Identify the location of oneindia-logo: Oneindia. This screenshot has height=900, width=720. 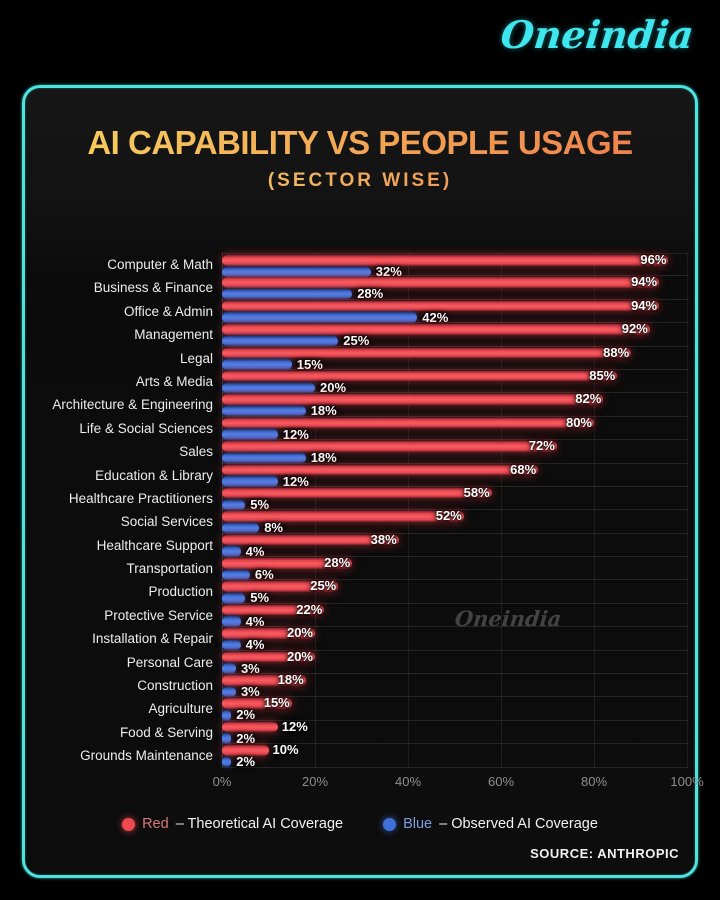
(598, 34).